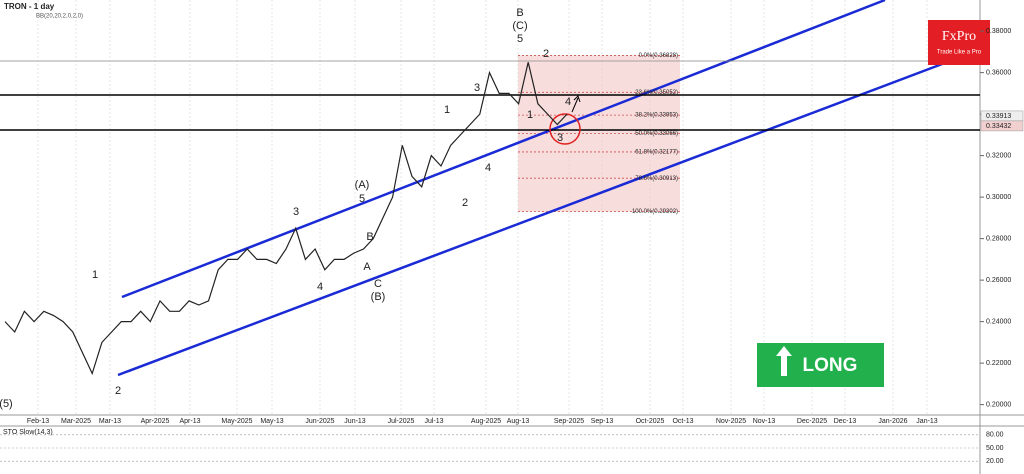 This screenshot has height=474, width=1024. Describe the element at coordinates (998, 404) in the screenshot. I see `y-tick-label: 0.20000` at that location.